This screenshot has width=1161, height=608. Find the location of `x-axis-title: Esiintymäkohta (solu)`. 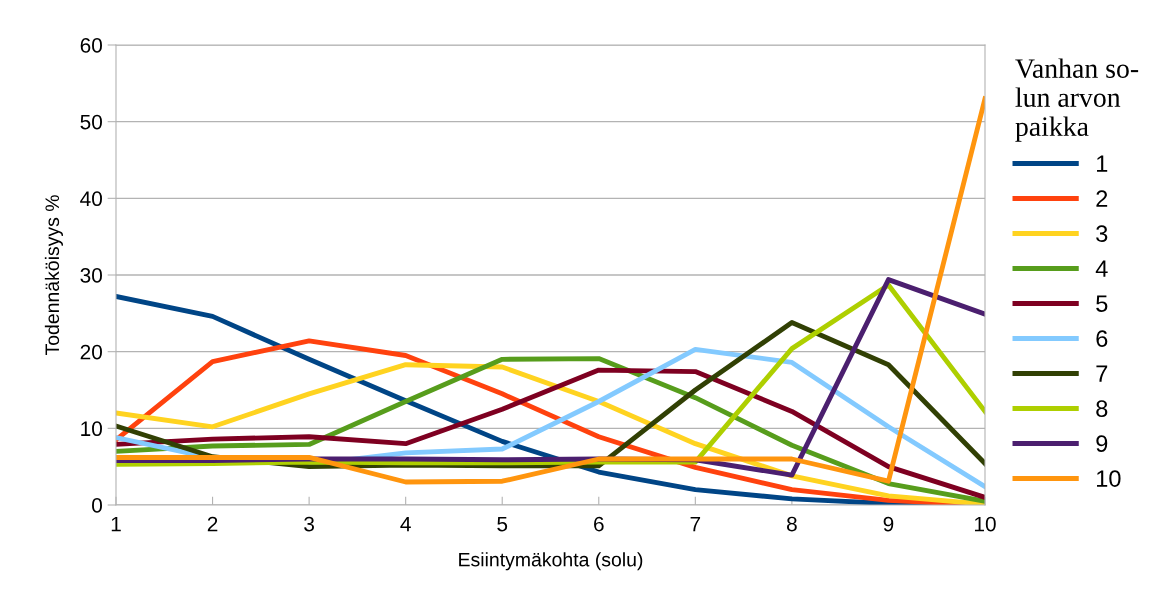

x-axis-title: Esiintymäkohta (solu) is located at coordinates (551, 561).